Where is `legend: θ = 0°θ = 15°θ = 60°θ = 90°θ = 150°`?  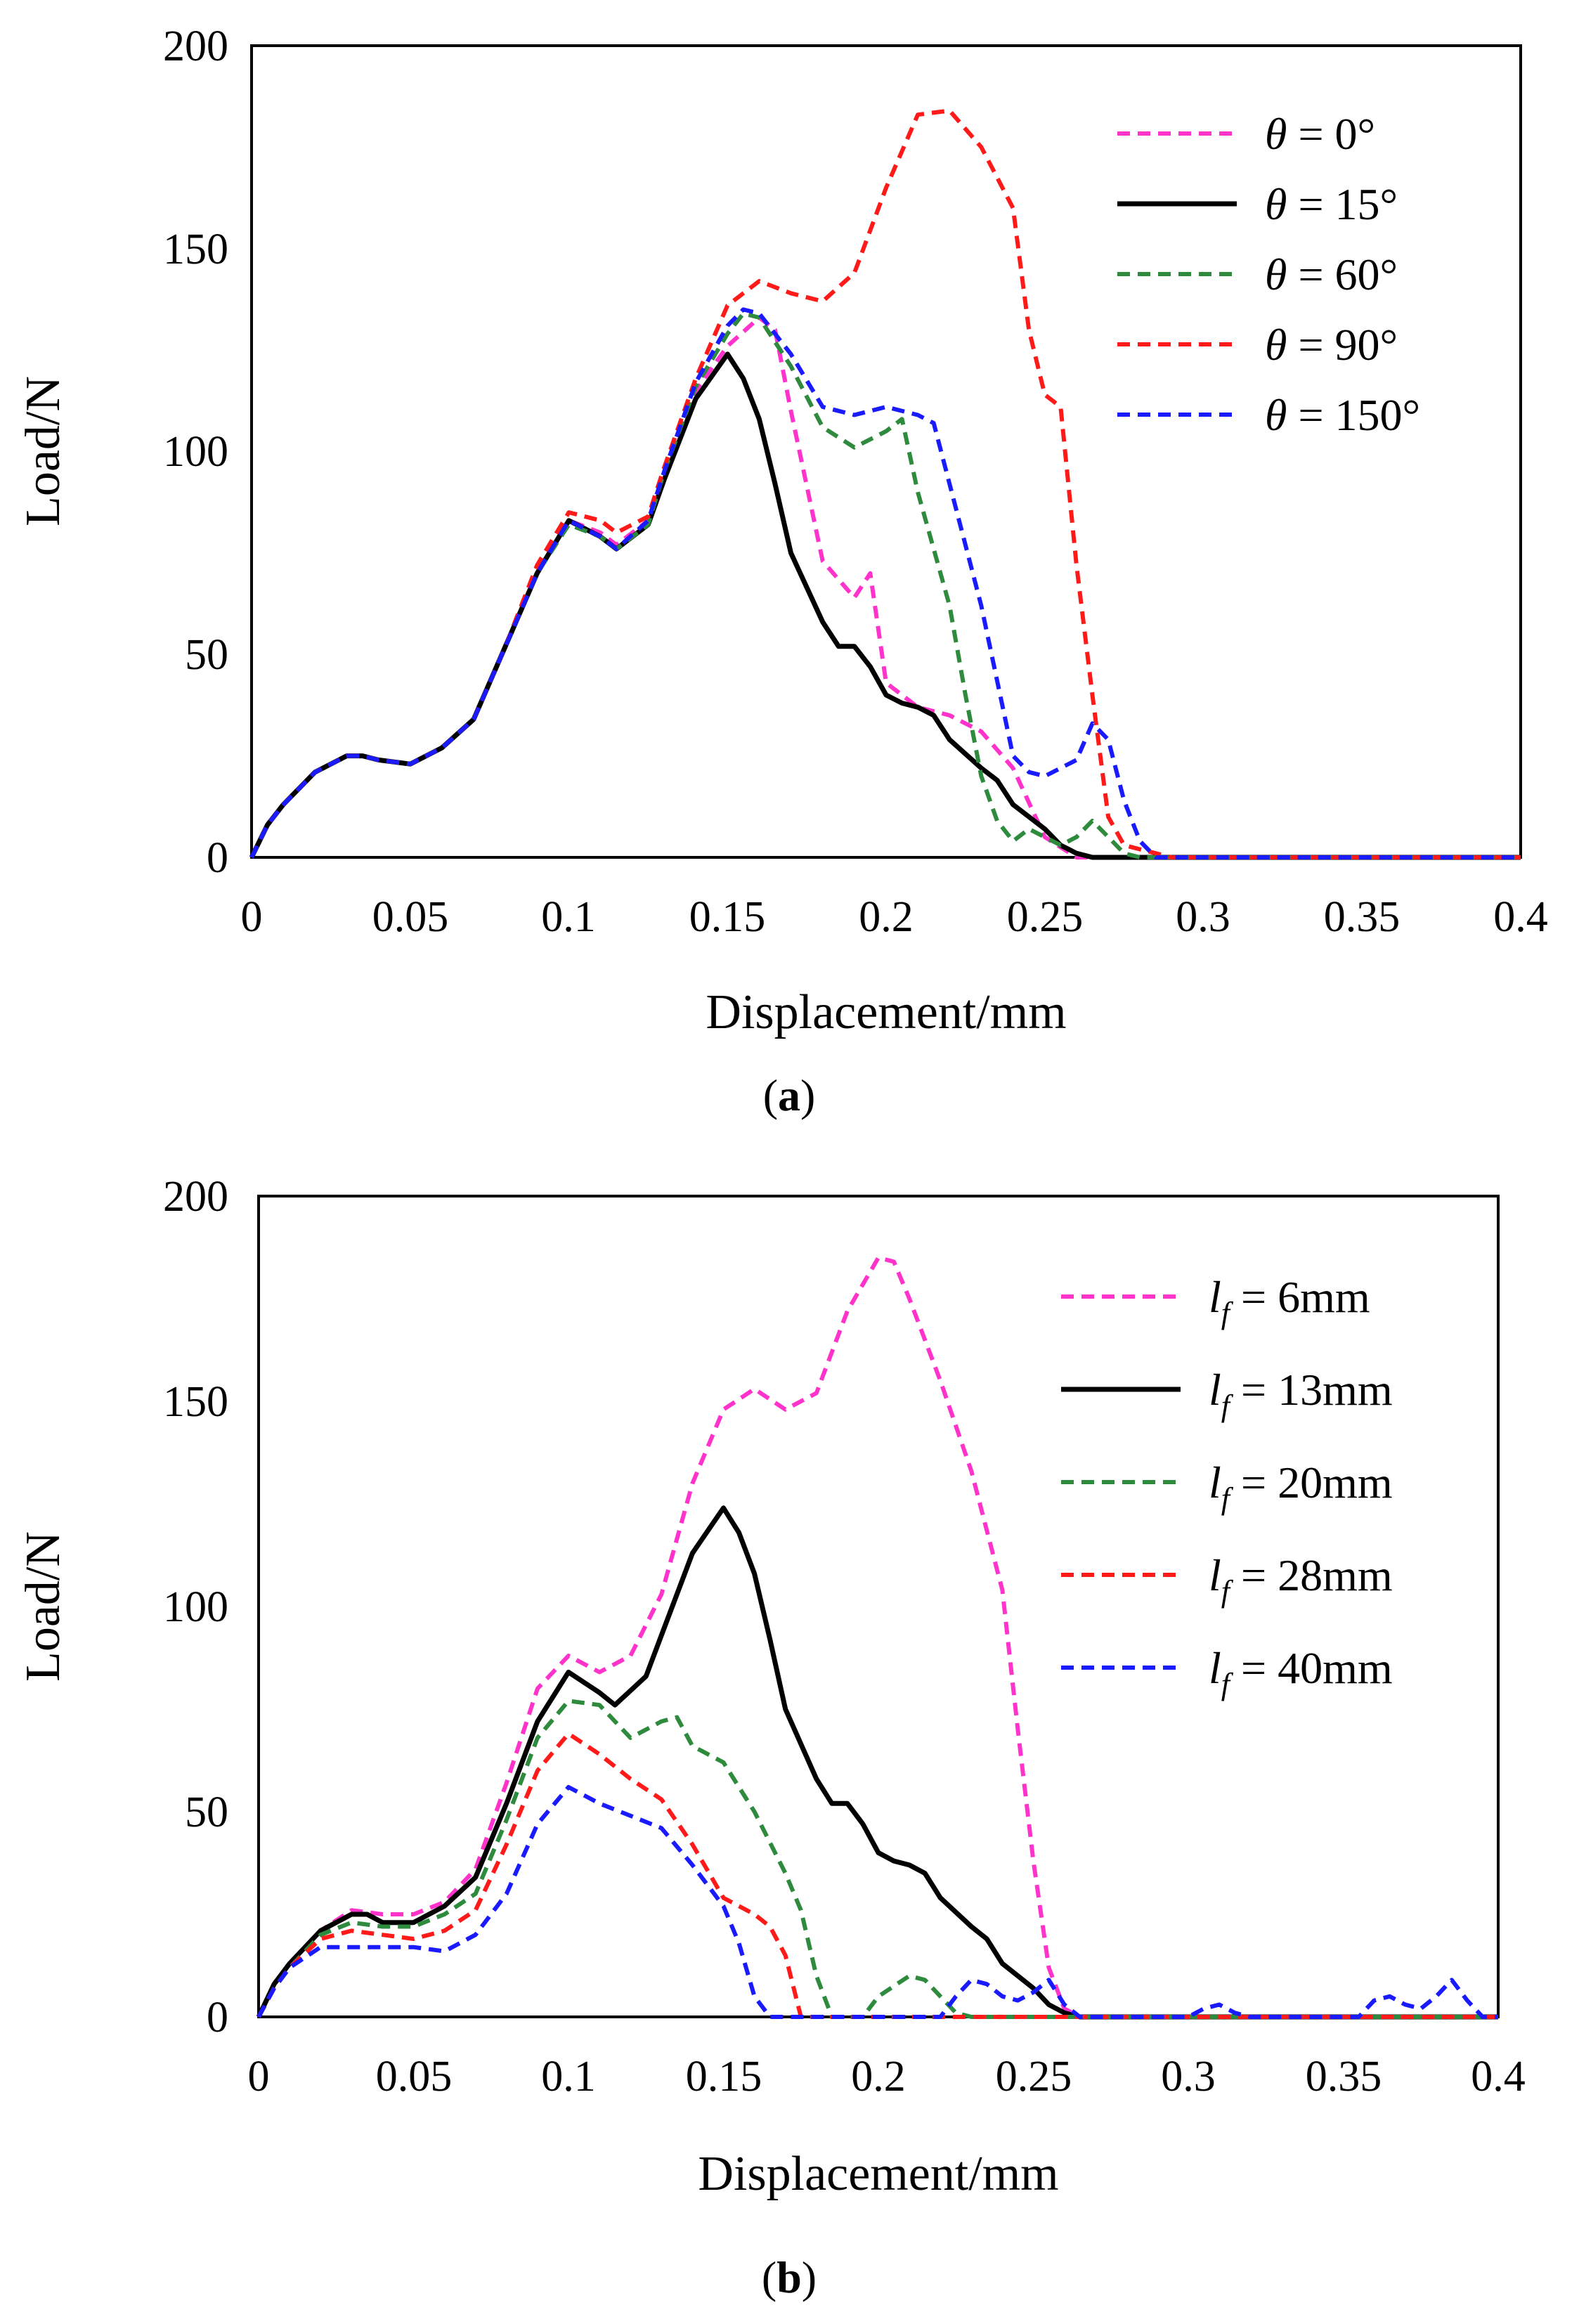 legend: θ = 0°θ = 15°θ = 60°θ = 90°θ = 150° is located at coordinates (1268, 274).